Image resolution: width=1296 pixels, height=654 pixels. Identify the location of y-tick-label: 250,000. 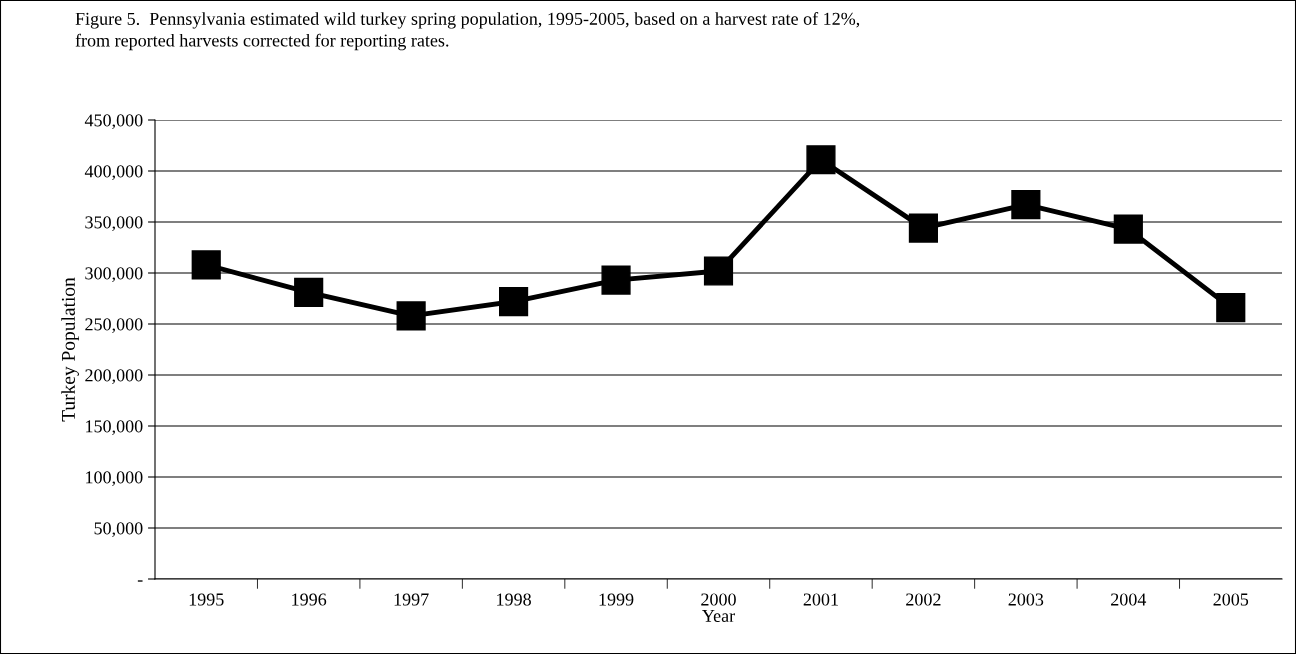
(114, 326).